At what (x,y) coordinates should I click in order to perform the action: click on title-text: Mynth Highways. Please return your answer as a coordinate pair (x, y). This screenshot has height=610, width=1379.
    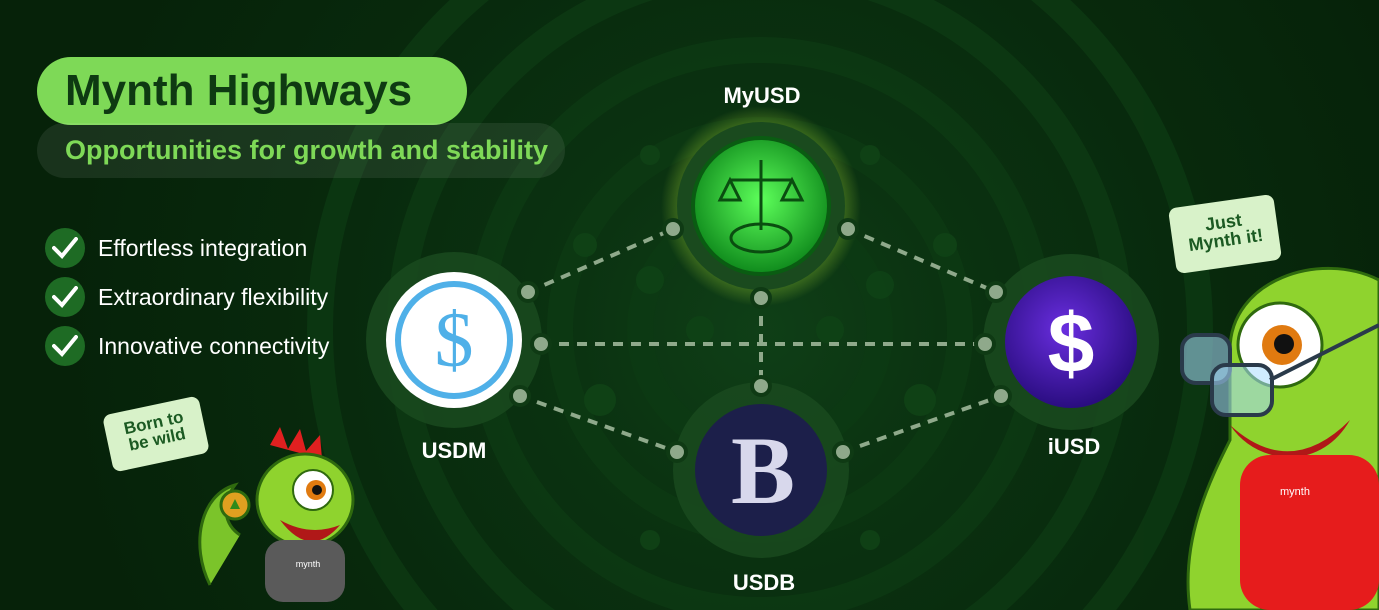
    Looking at the image, I should click on (239, 90).